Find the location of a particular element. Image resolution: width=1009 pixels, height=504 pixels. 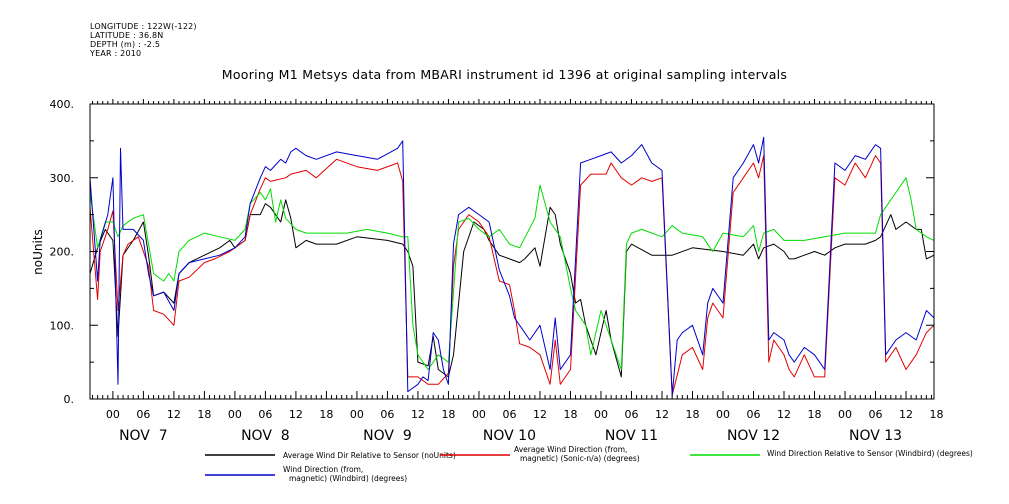

y-axis-label: noUnits is located at coordinates (38, 252).